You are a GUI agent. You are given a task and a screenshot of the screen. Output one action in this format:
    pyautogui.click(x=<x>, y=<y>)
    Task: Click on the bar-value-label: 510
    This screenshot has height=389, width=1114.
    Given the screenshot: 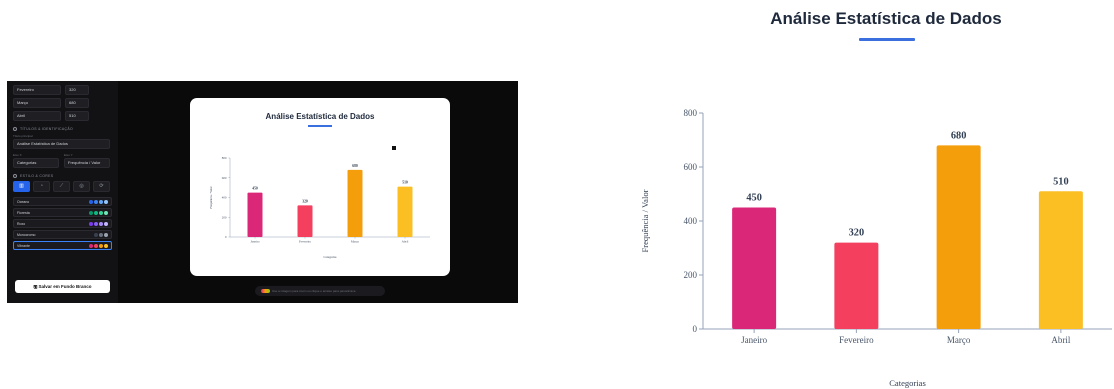 What is the action you would take?
    pyautogui.click(x=405, y=183)
    